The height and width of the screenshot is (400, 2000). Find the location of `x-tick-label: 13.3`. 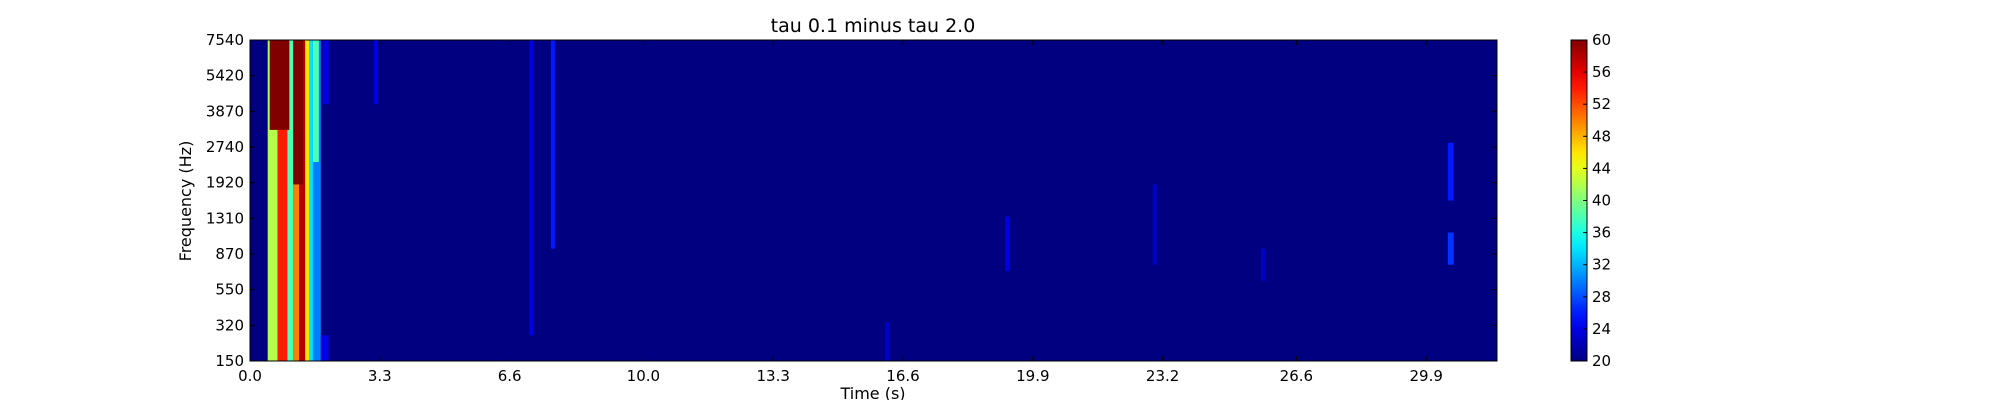

x-tick-label: 13.3 is located at coordinates (772, 376).